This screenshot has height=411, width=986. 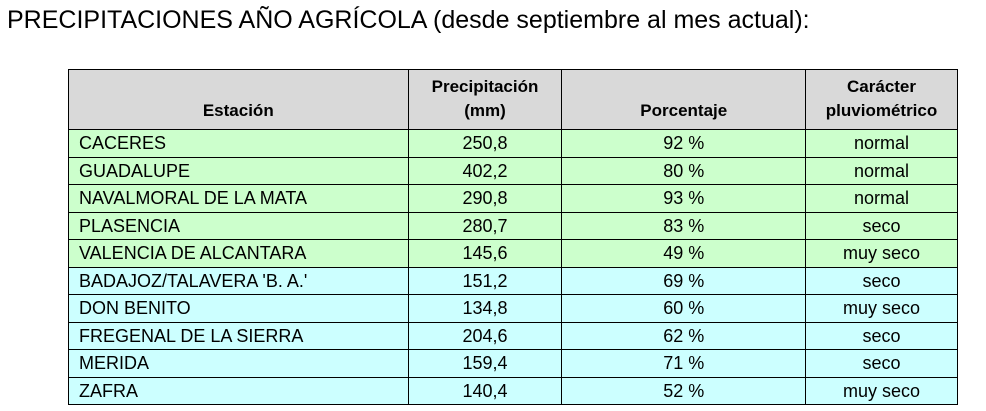 What do you see at coordinates (238, 363) in the screenshot?
I see `table-cell: MERIDA` at bounding box center [238, 363].